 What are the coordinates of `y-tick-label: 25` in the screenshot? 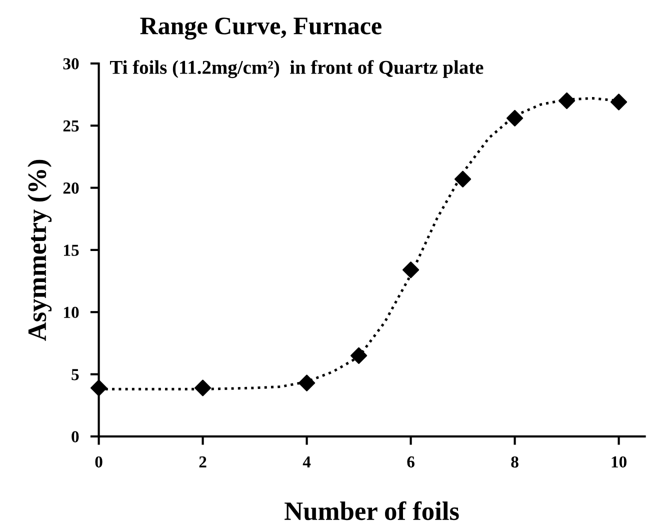 It's located at (71, 126).